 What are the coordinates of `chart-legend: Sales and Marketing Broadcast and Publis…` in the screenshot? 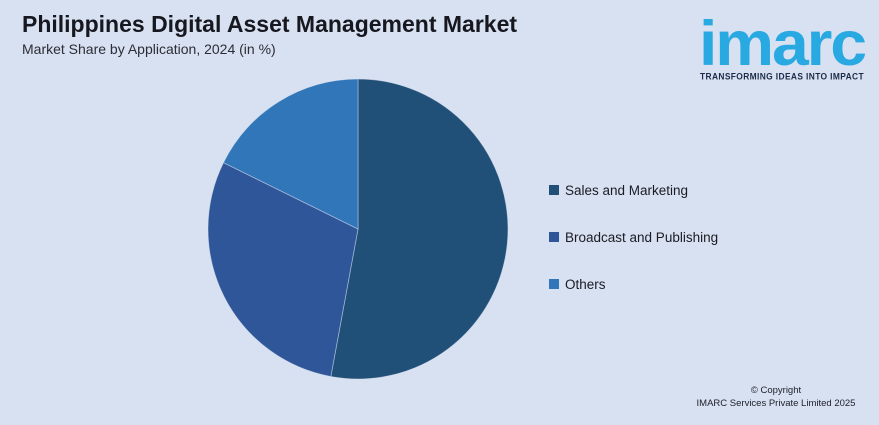 It's located at (633, 253).